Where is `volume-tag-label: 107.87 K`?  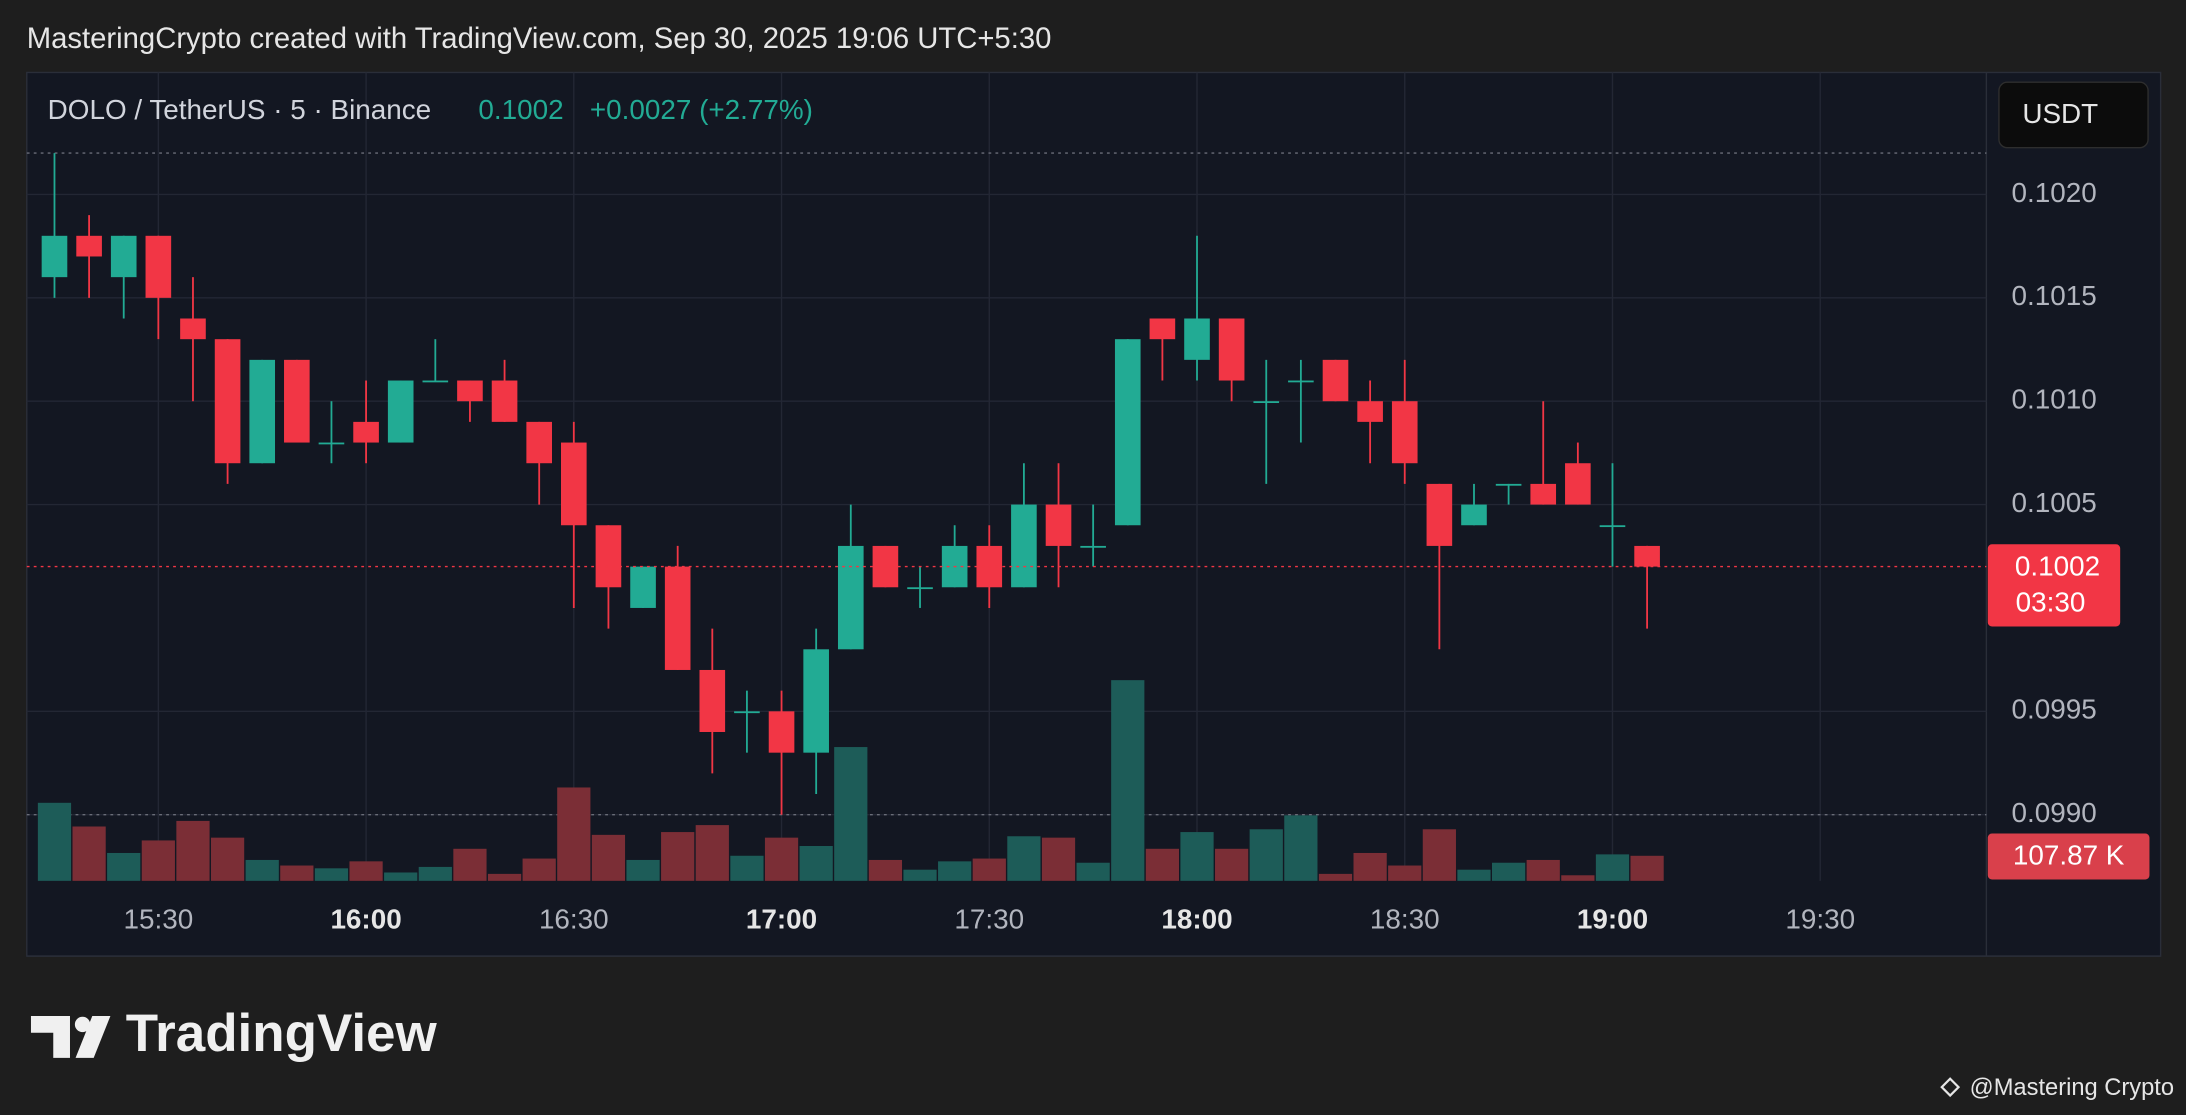 volume-tag-label: 107.87 K is located at coordinates (2069, 855).